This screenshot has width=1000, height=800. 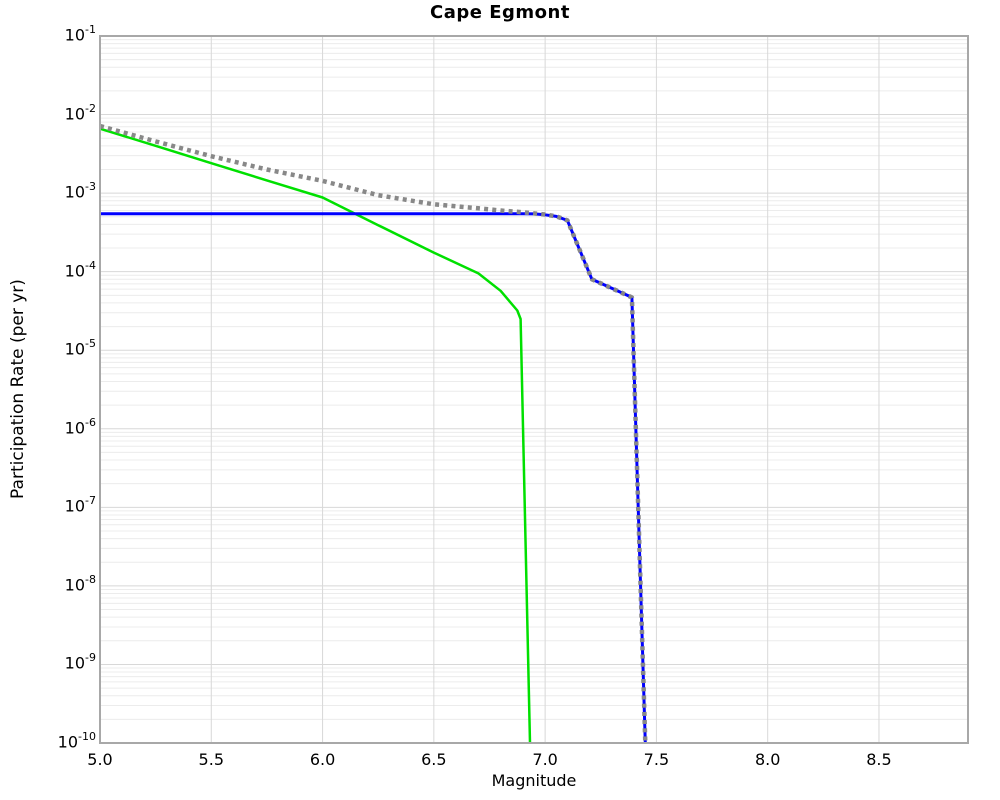 I want to click on x-tick-label: 7.0, so click(x=545, y=759).